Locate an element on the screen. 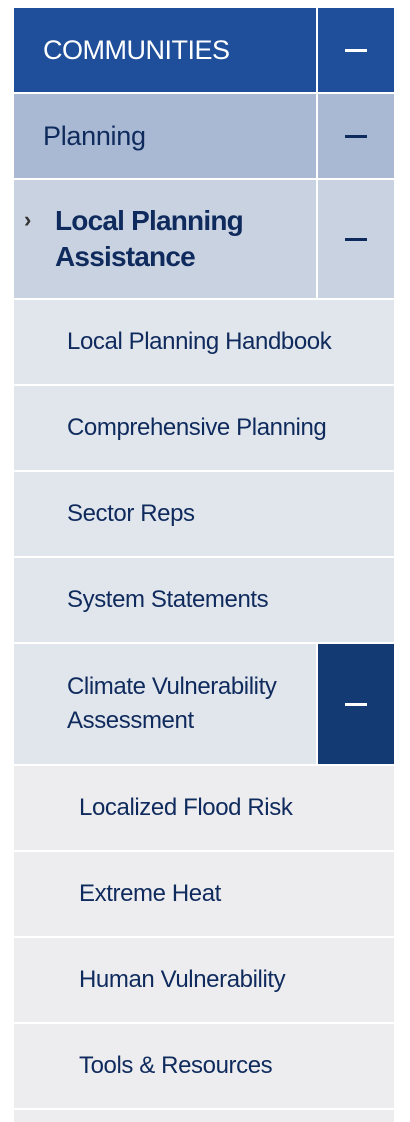 The width and height of the screenshot is (410, 1122). nav-item-tools-resources: Tools & Resources is located at coordinates (204, 1067).